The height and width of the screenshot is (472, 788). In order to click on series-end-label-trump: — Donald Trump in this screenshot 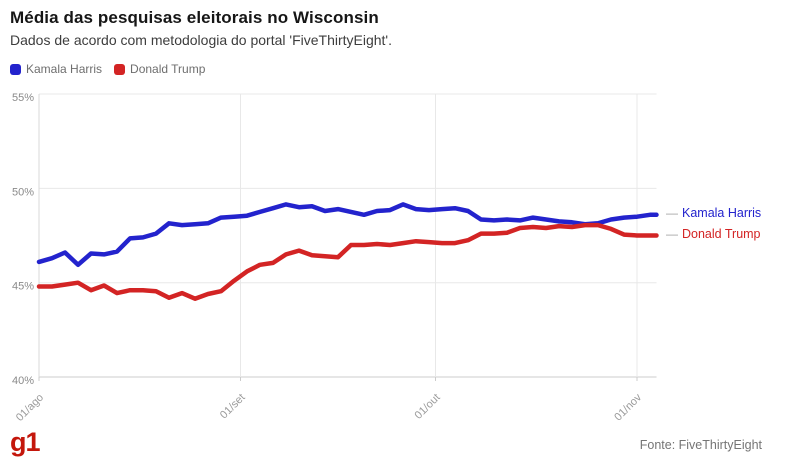, I will do `click(713, 233)`.